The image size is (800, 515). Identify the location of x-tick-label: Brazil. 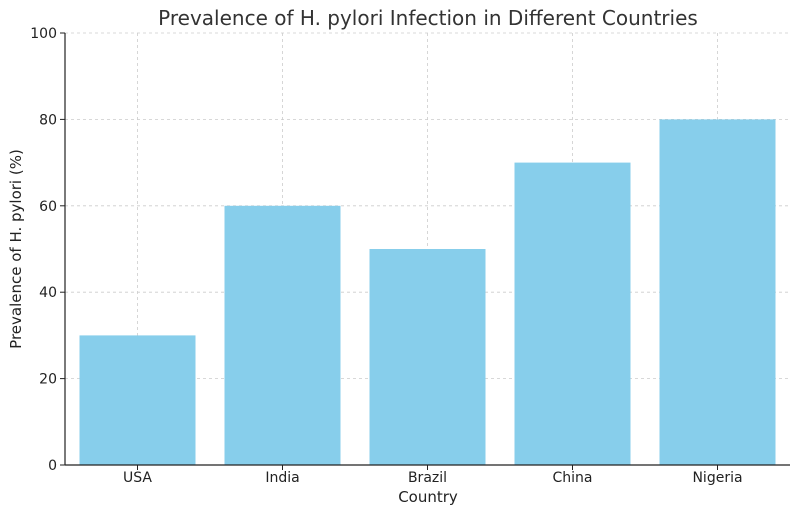
(427, 478).